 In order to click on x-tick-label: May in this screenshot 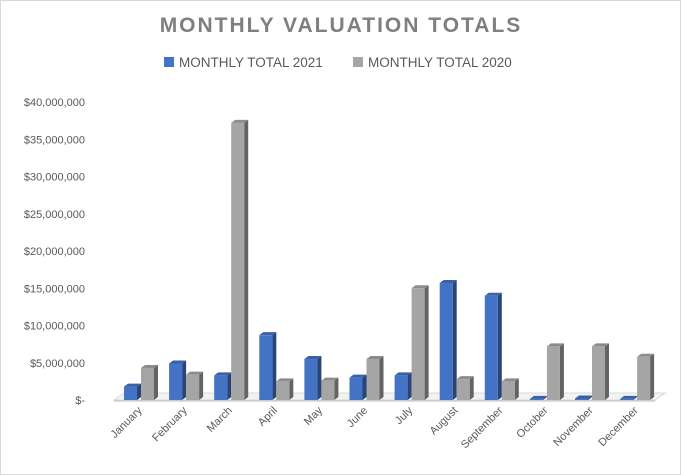, I will do `click(314, 416)`.